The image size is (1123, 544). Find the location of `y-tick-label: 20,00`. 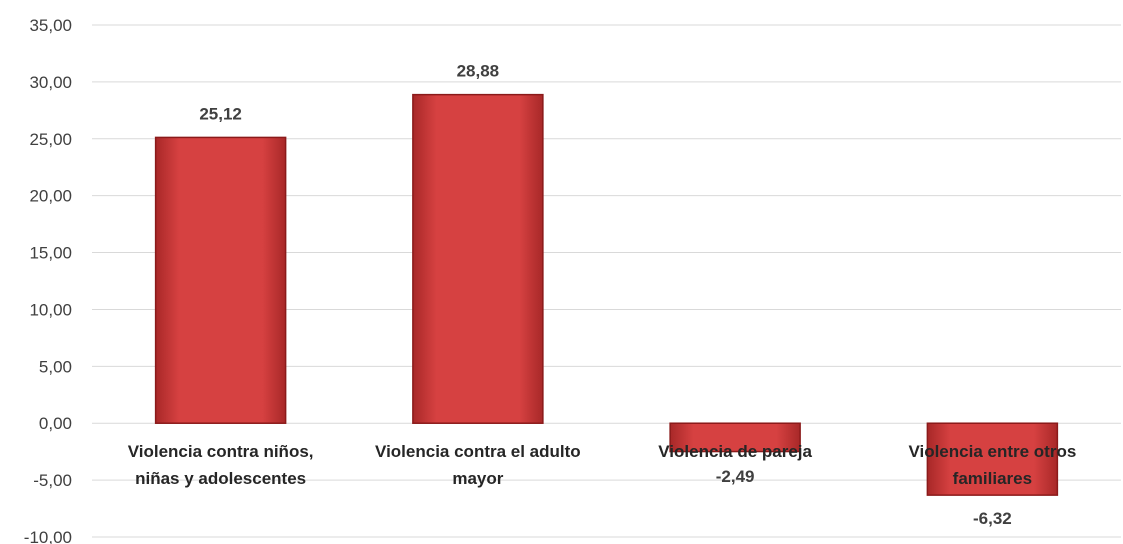

y-tick-label: 20,00 is located at coordinates (50, 196).